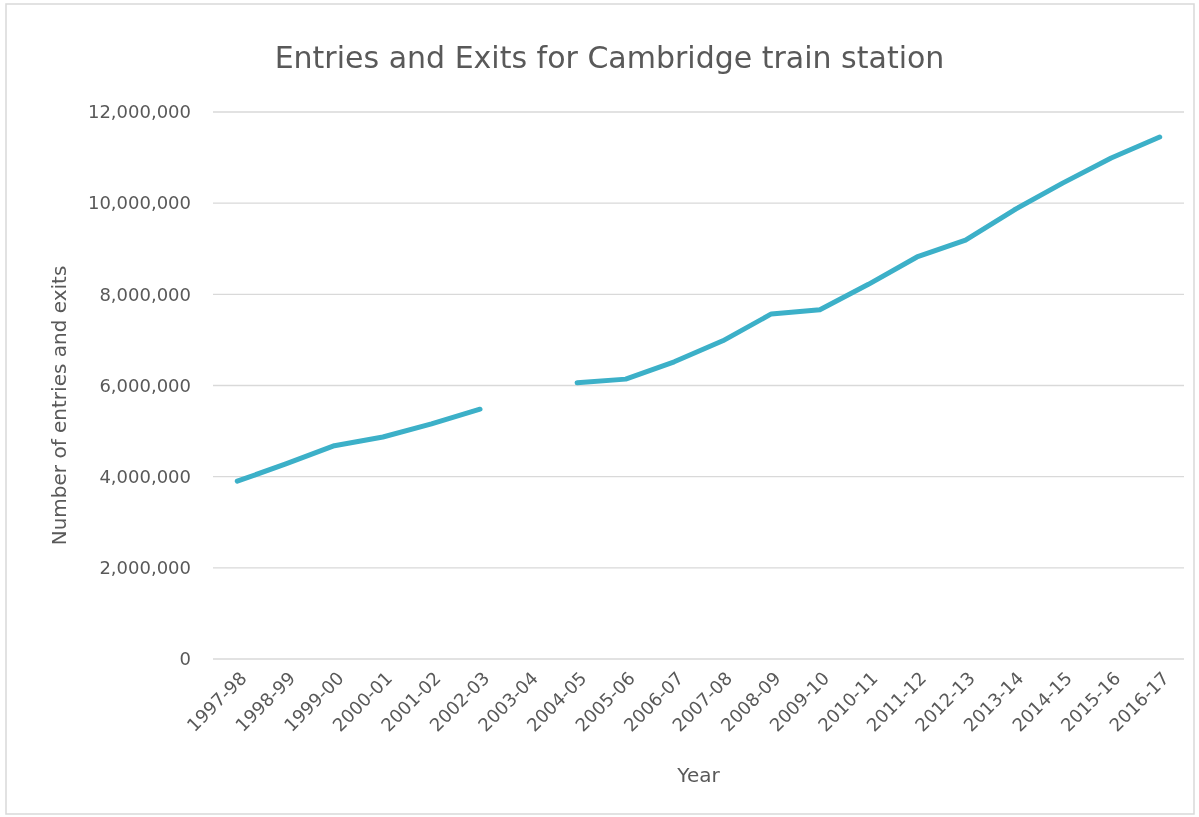 The width and height of the screenshot is (1199, 817). Describe the element at coordinates (139, 203) in the screenshot. I see `y-tick-label: 10,000,000` at that location.